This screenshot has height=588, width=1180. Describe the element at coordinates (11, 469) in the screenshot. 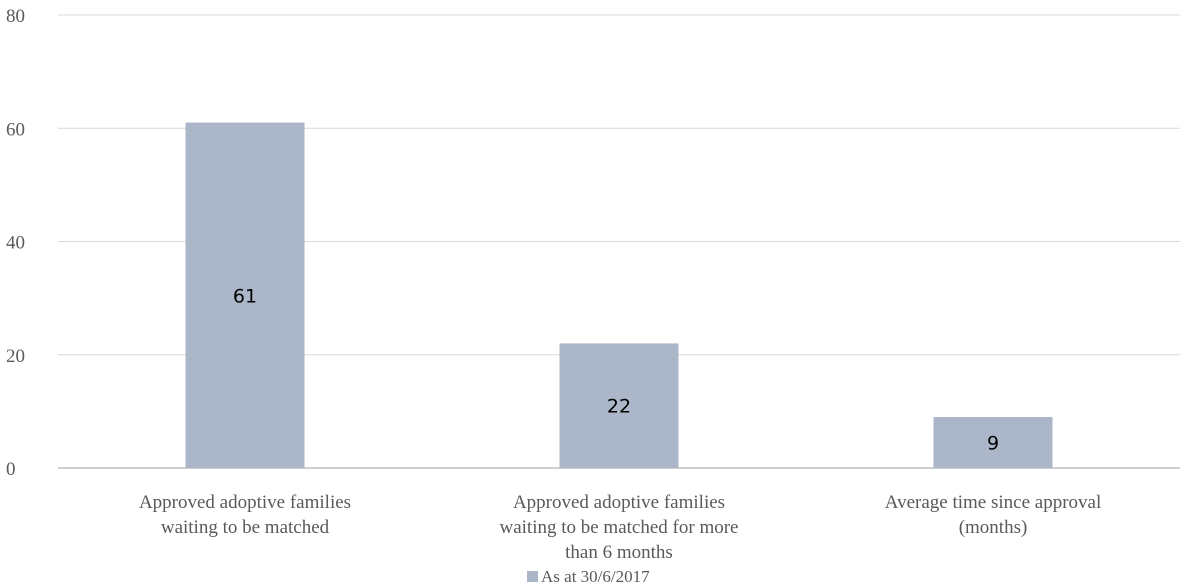

I see `y-tick-label: 0` at that location.